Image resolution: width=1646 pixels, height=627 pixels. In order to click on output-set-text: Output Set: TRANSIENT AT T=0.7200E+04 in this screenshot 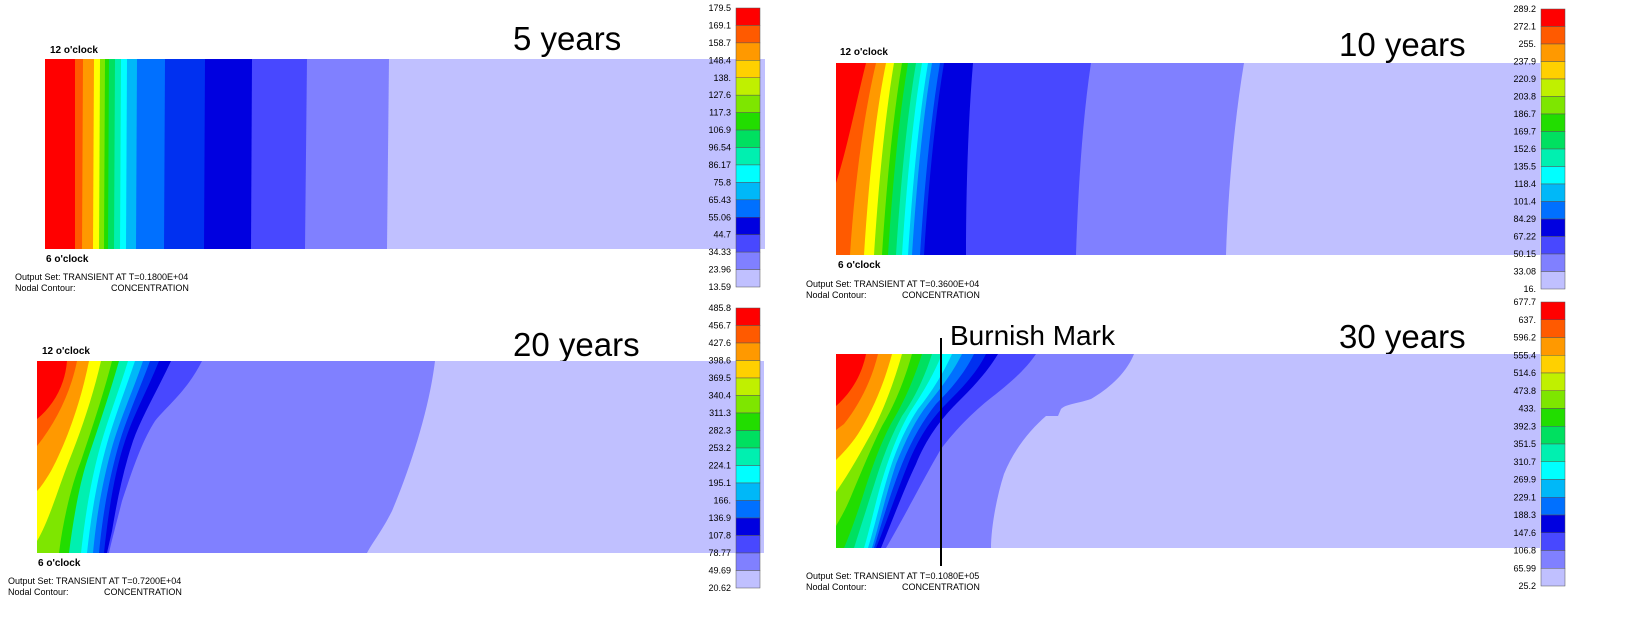, I will do `click(95, 581)`.